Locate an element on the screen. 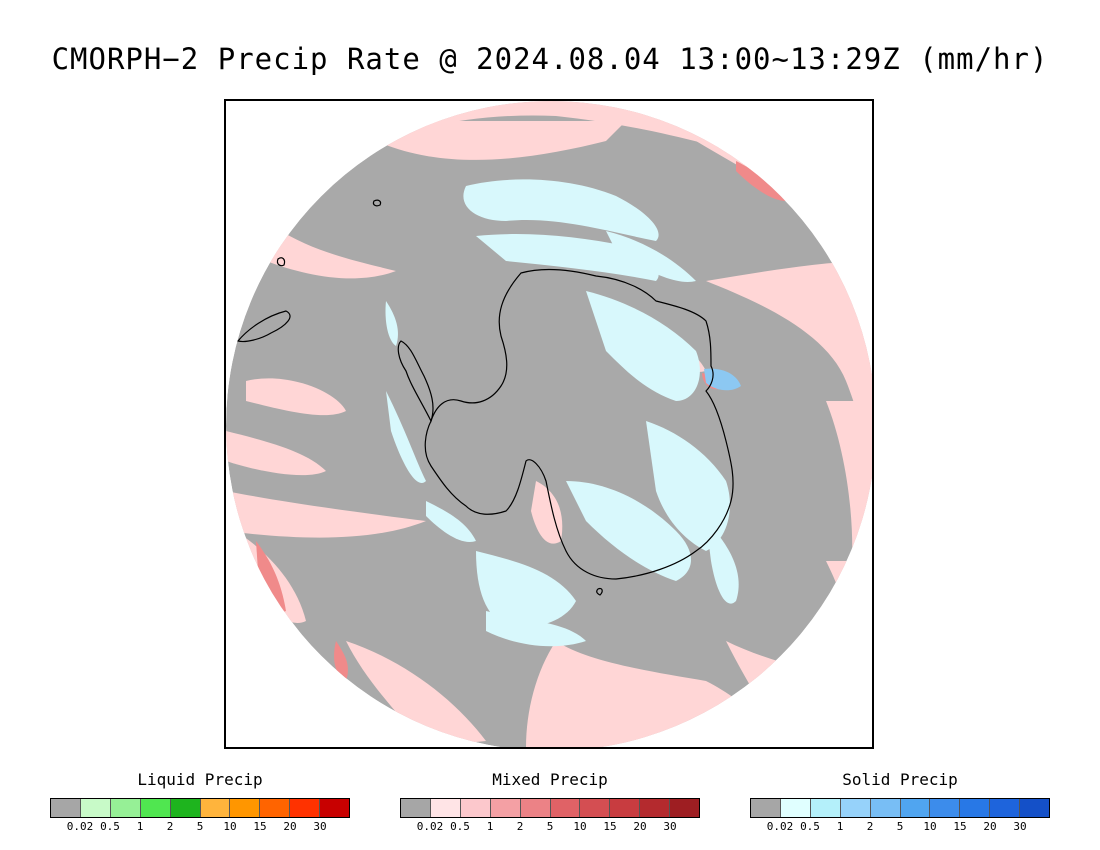  antarctic-peninsula-coastline is located at coordinates (415, 381).